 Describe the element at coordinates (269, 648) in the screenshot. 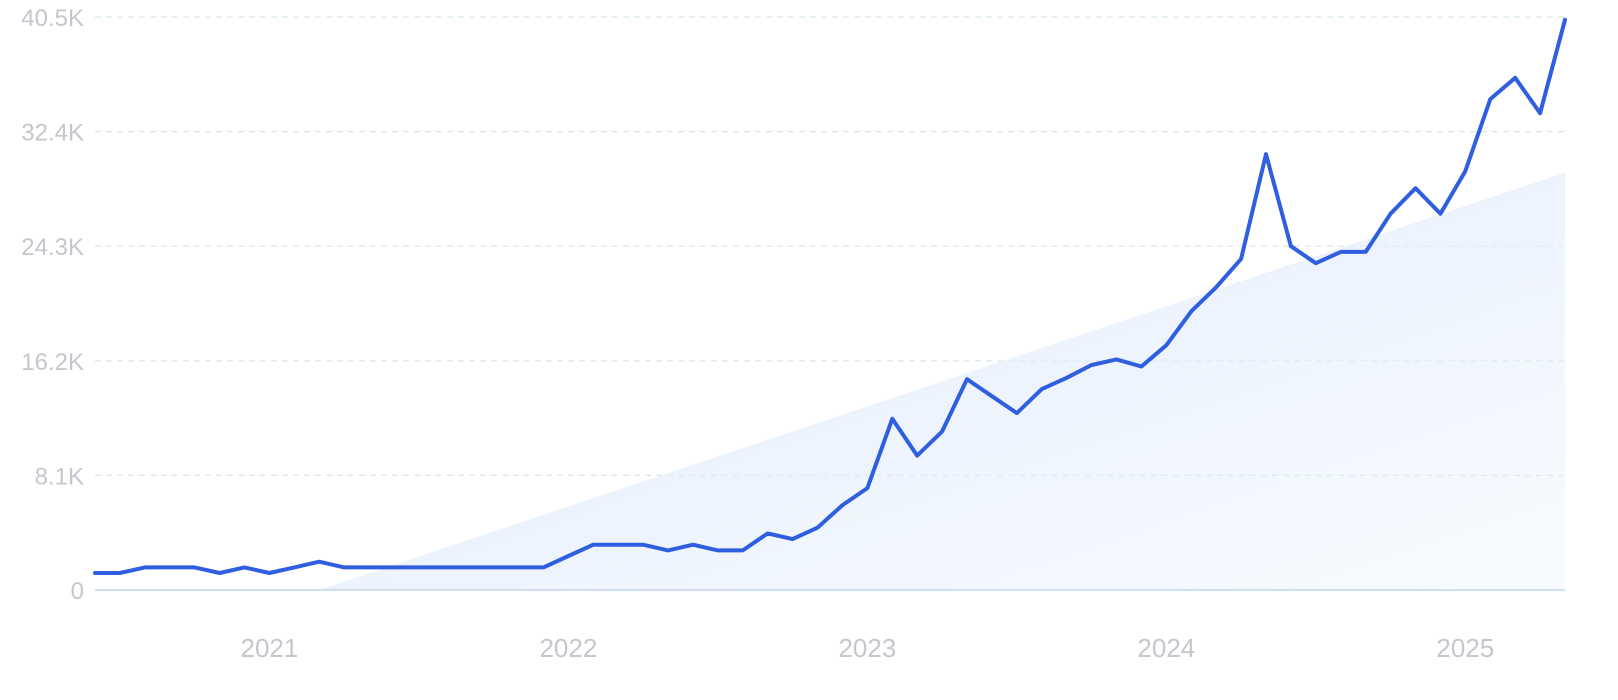

I see `x-tick-label: 2021` at that location.